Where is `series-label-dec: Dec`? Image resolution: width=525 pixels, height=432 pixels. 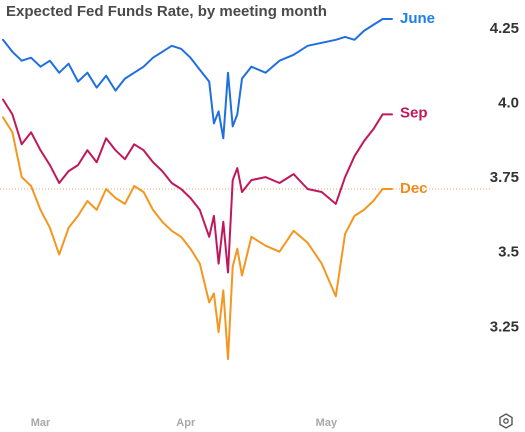 series-label-dec: Dec is located at coordinates (414, 188).